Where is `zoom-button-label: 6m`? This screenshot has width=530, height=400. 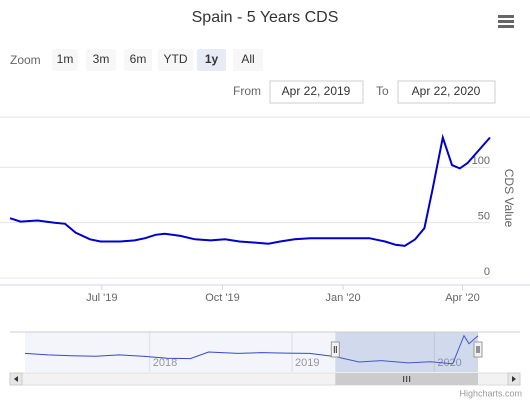
zoom-button-label: 6m is located at coordinates (138, 59).